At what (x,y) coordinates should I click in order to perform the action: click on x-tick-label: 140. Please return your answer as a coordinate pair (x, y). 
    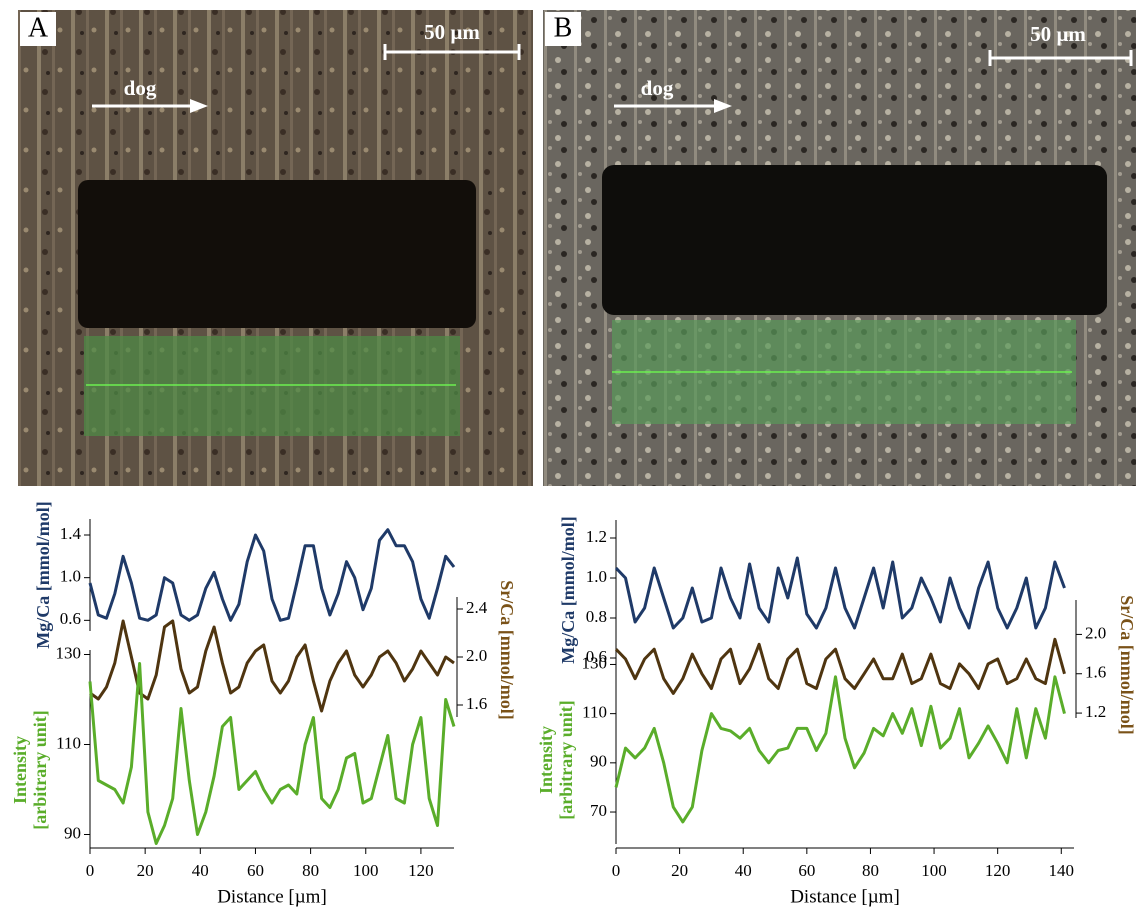
    Looking at the image, I should click on (1062, 870).